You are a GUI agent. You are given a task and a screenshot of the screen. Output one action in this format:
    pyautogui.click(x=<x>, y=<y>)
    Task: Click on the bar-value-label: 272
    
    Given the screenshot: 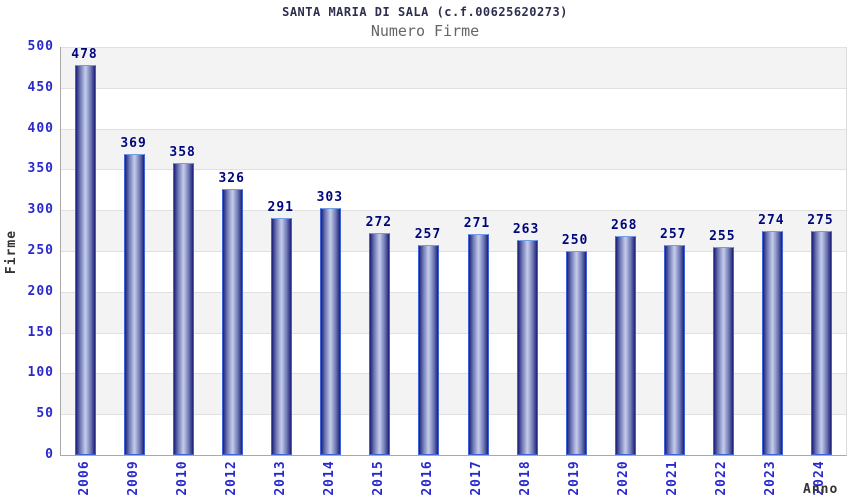 What is the action you would take?
    pyautogui.click(x=379, y=223)
    